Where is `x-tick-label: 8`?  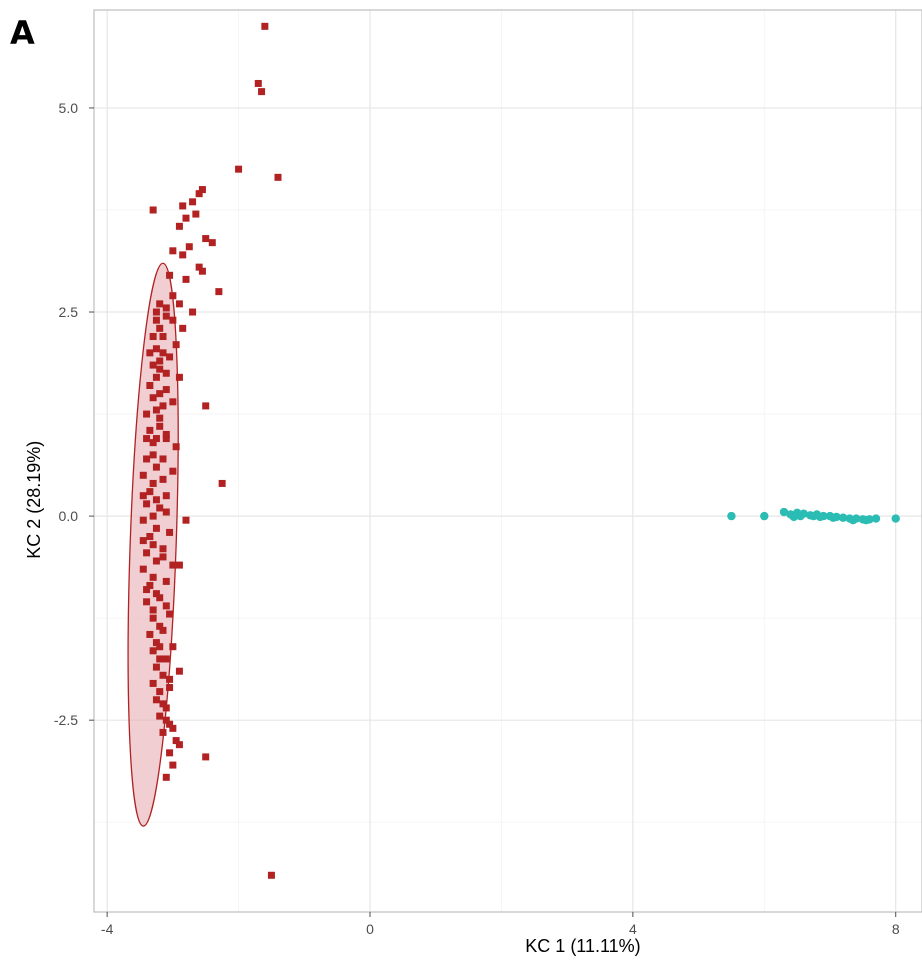 x-tick-label: 8 is located at coordinates (896, 929).